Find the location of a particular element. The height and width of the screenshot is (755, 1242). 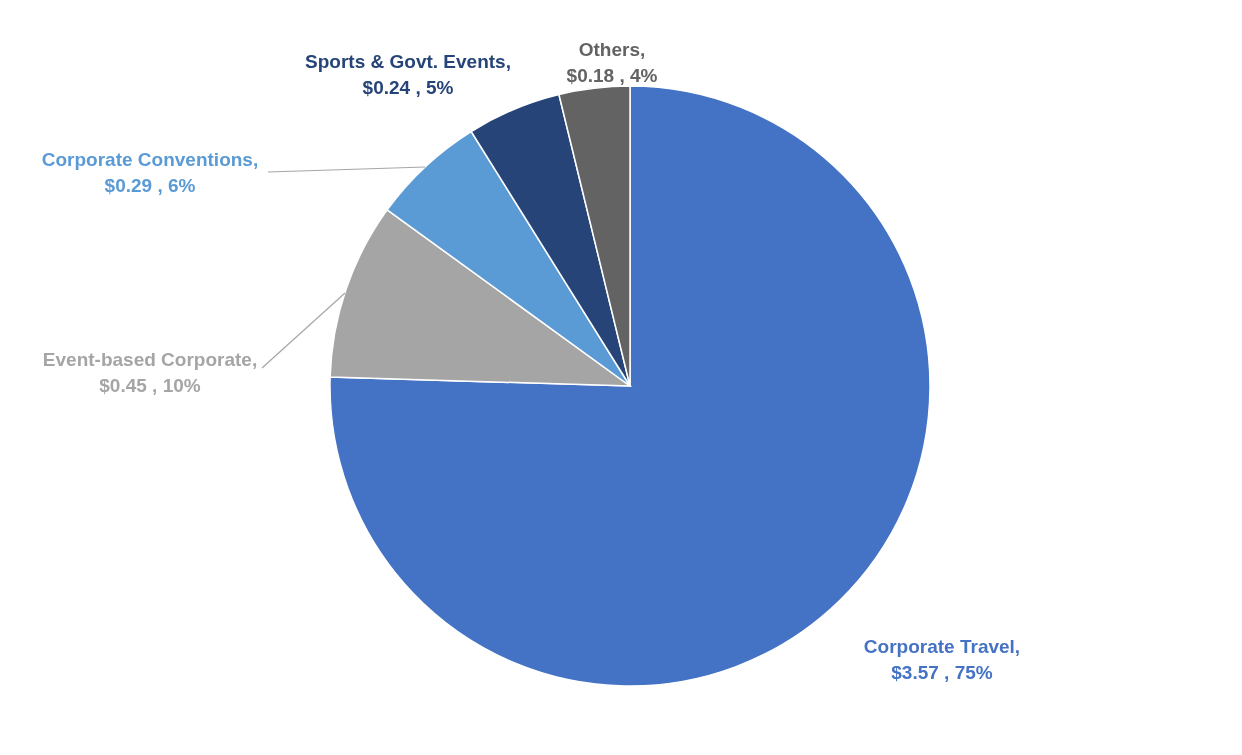

slice-label: Event-based Corporate, $0.45 , 10% is located at coordinates (150, 372).